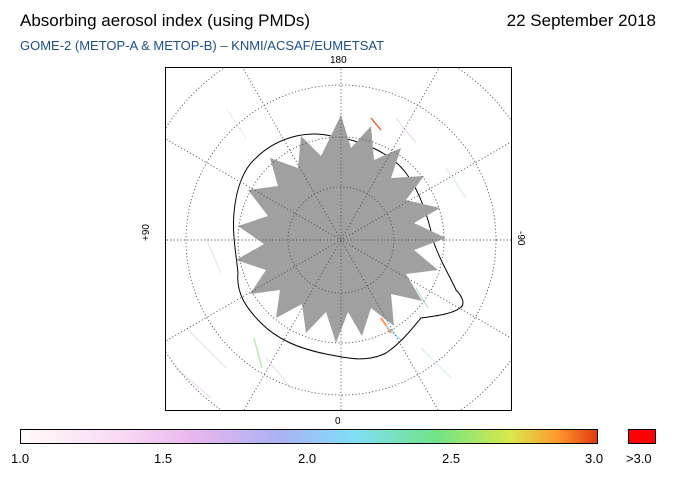 This screenshot has height=480, width=676. What do you see at coordinates (581, 20) in the screenshot?
I see `map-date: 22 September 2018` at bounding box center [581, 20].